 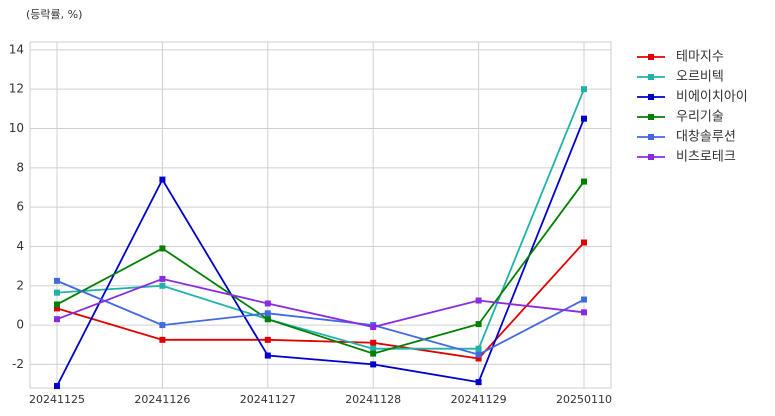 What do you see at coordinates (268, 399) in the screenshot?
I see `x-tick-label: 20241127` at bounding box center [268, 399].